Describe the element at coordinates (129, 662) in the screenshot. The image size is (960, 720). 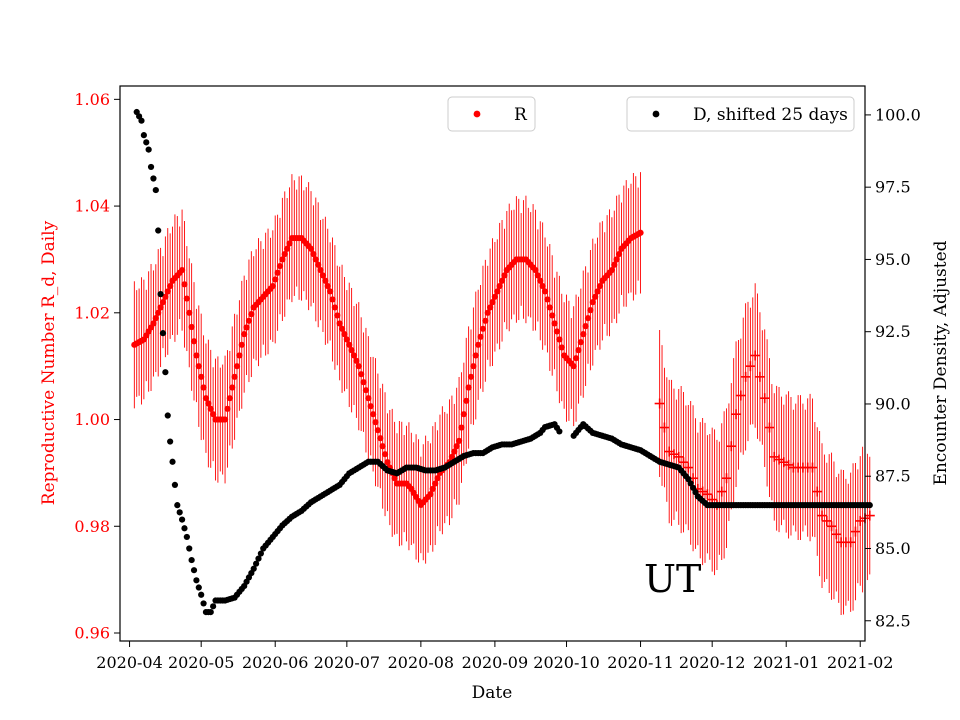
I see `x-tick-label: 2020-04` at that location.